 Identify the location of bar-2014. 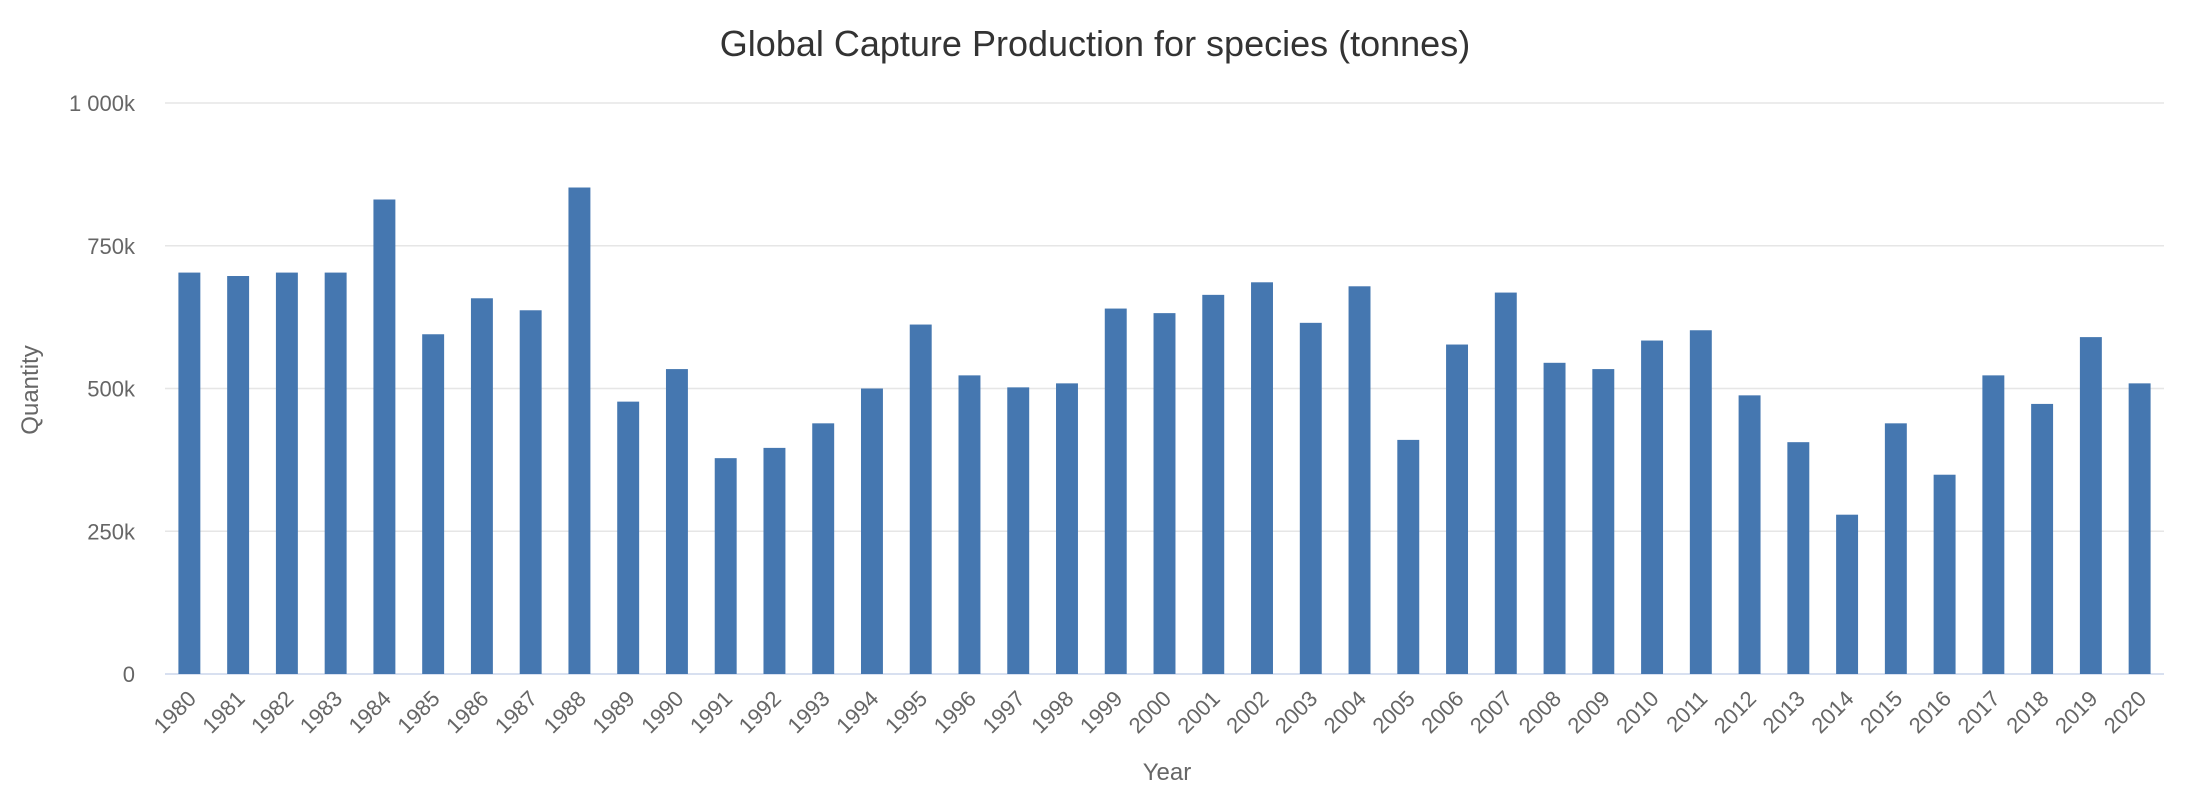
(1847, 594).